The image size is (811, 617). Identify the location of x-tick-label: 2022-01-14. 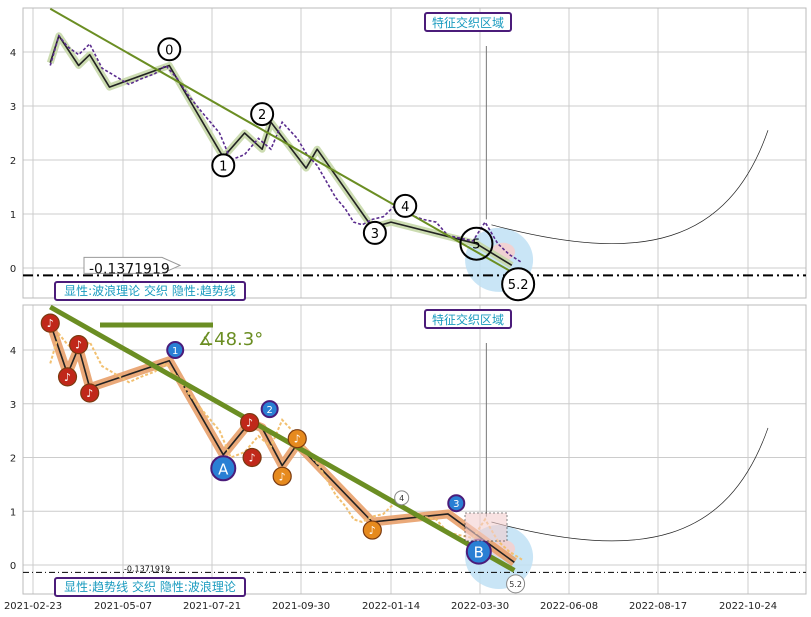
(391, 606).